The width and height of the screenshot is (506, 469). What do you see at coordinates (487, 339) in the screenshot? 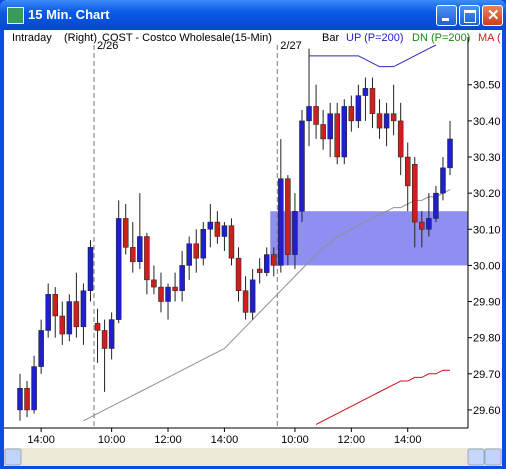
I see `y-tick-label: 29.80` at bounding box center [487, 339].